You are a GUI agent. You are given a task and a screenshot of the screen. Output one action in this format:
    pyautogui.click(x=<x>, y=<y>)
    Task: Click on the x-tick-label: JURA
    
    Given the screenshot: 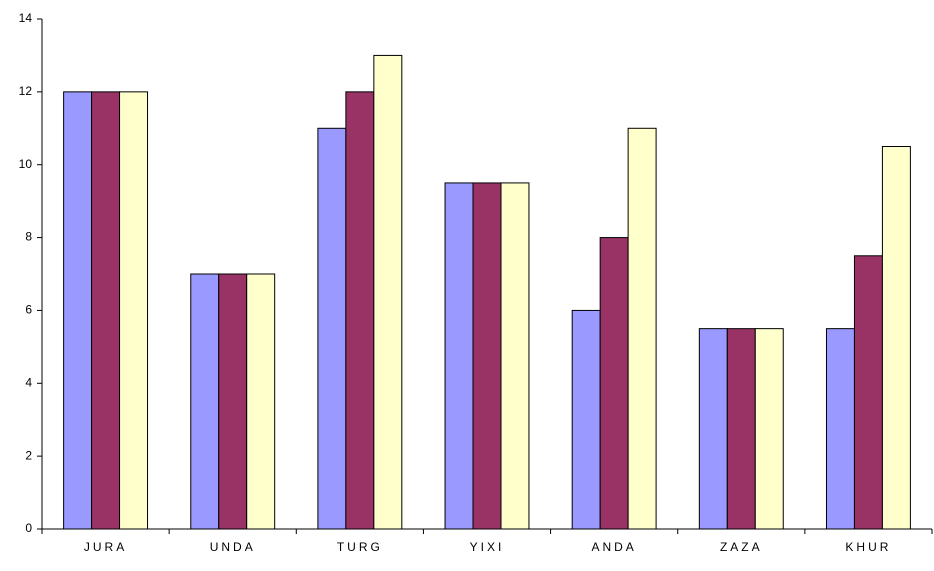 What is the action you would take?
    pyautogui.click(x=105, y=547)
    